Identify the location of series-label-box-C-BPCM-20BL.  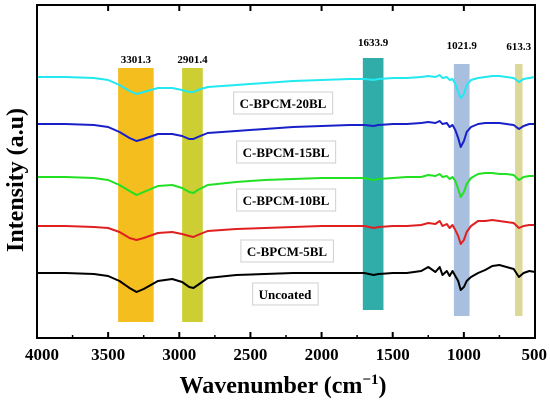
(283, 103).